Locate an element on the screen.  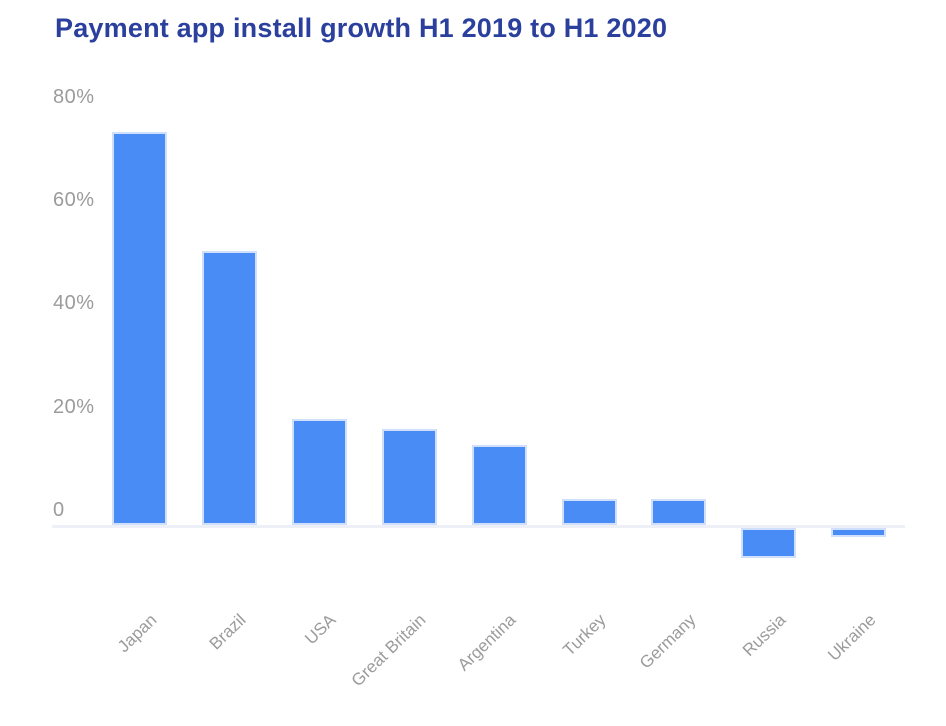
y-tick-label-0: 0 is located at coordinates (59, 510).